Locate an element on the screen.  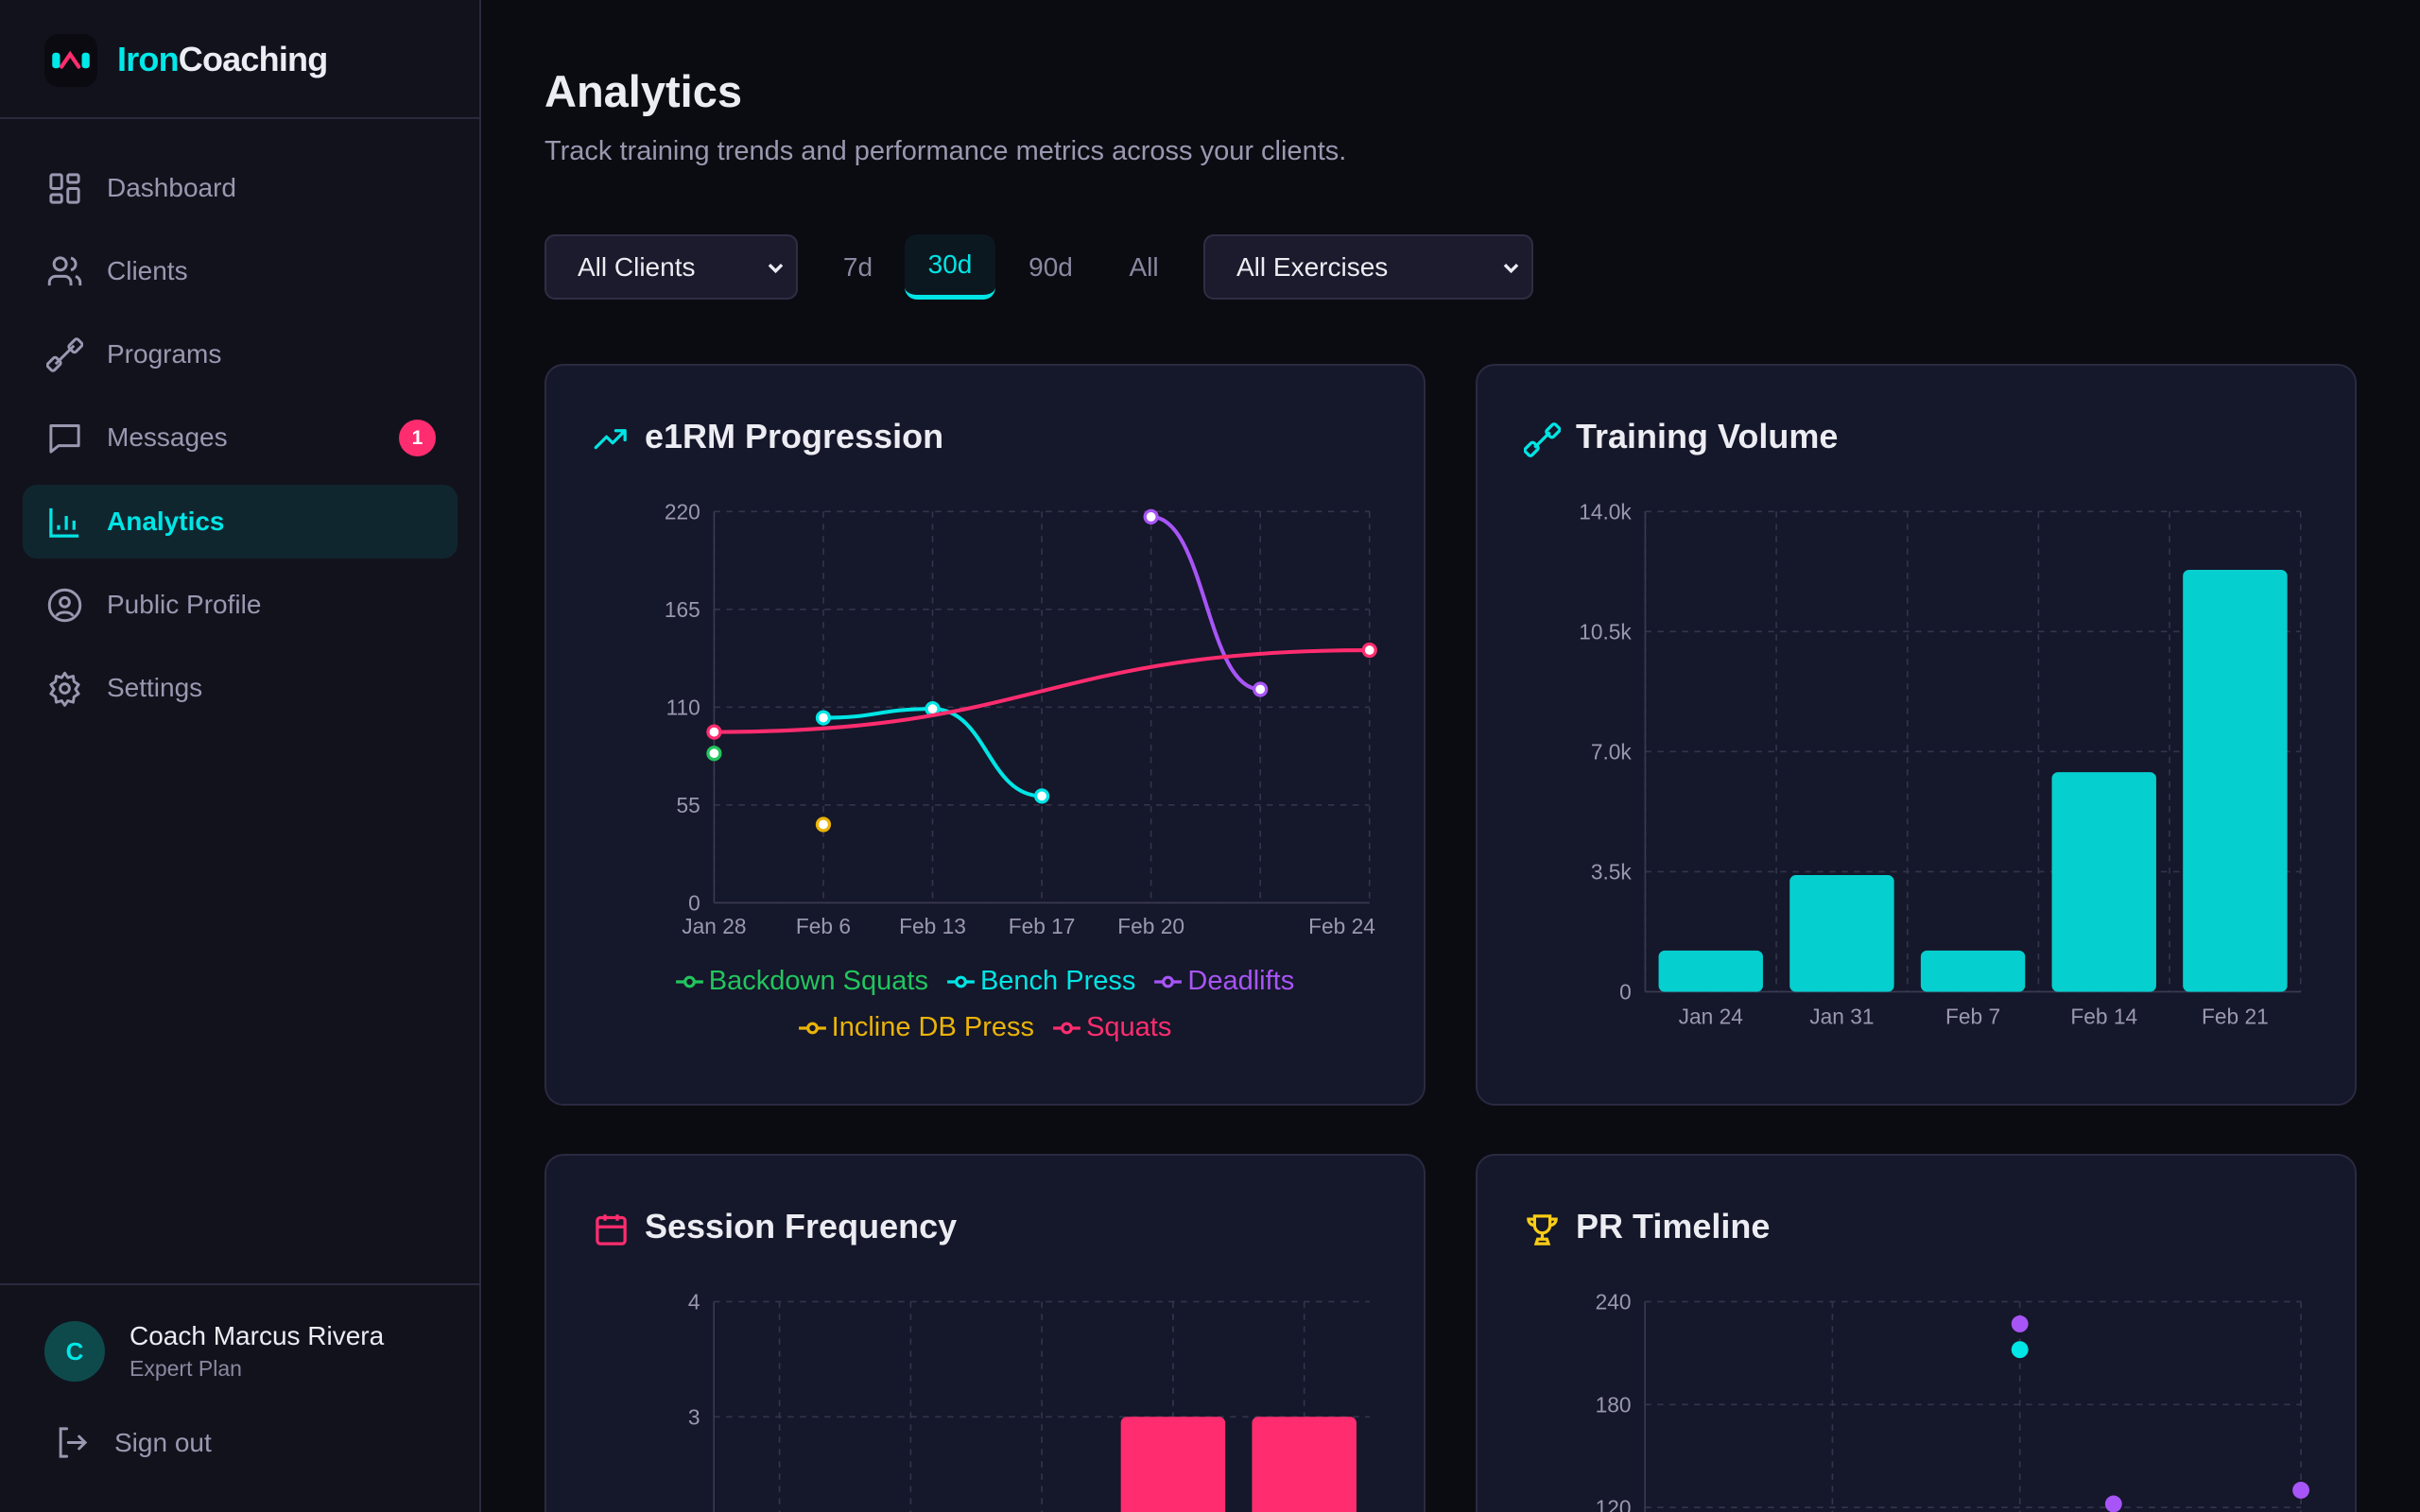
x-tick-label: Feb 17 is located at coordinates (1042, 926).